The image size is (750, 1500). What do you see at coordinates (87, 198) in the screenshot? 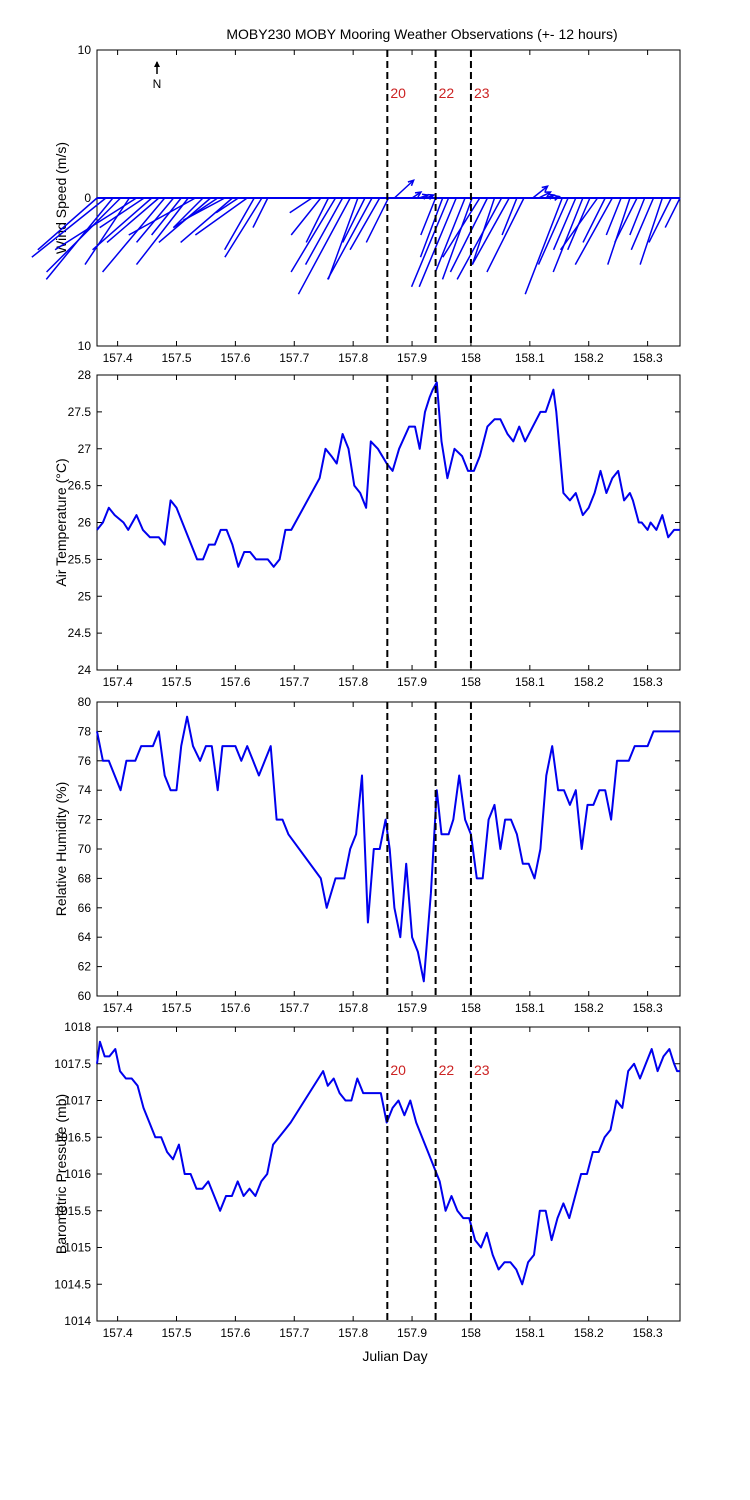
I see `y-tick-label: 0` at bounding box center [87, 198].